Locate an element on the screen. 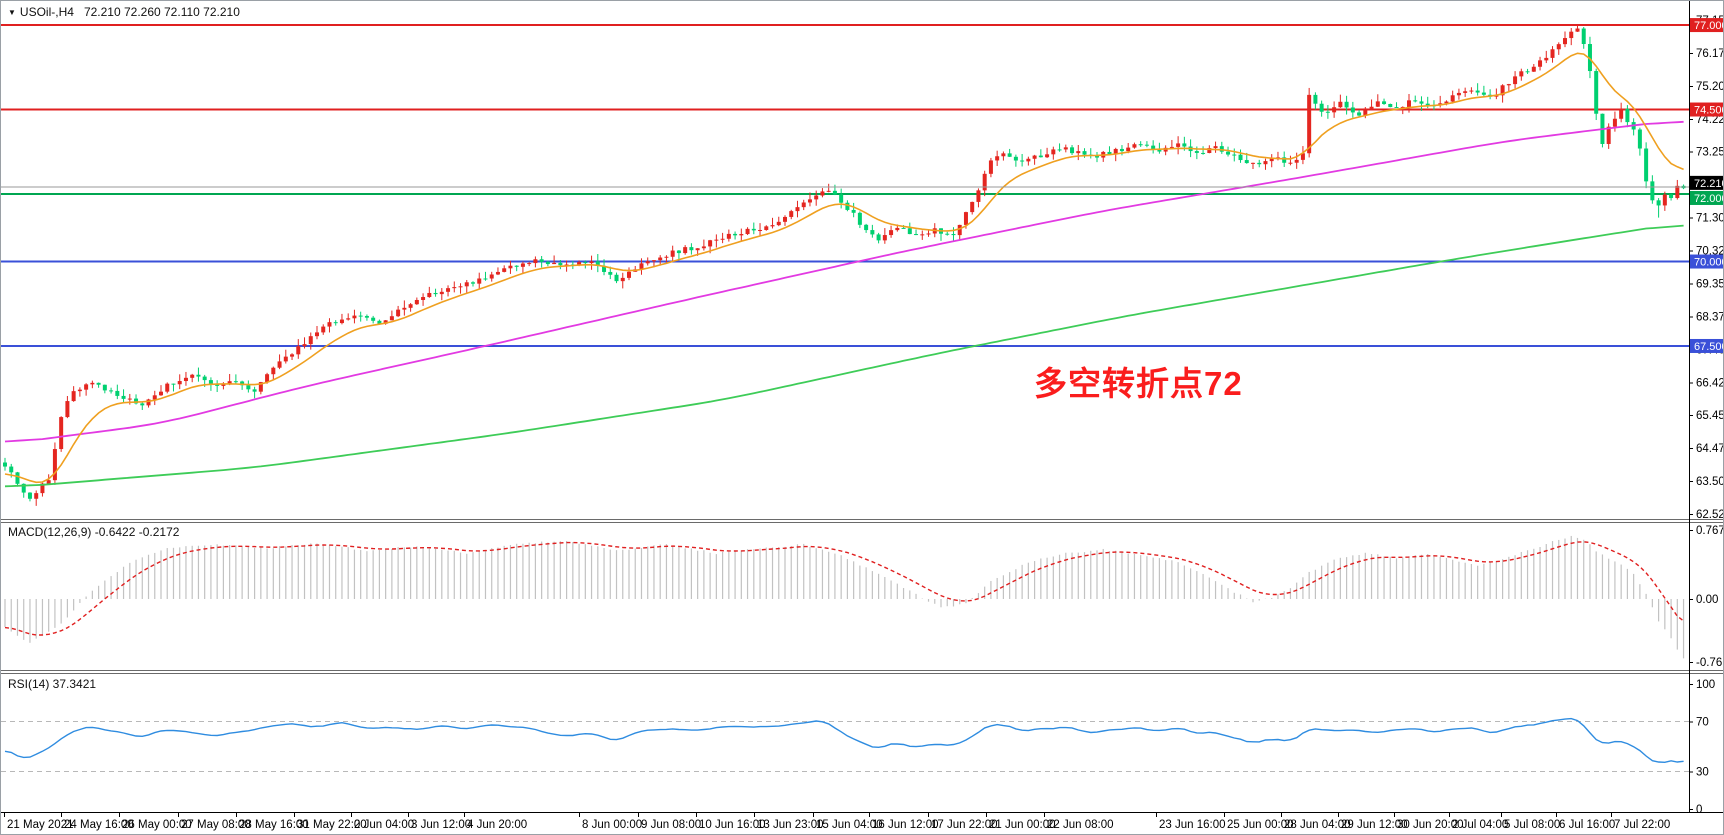 This screenshot has height=835, width=1724. chart-annotation-text: 多空转折点72 is located at coordinates (1138, 383).